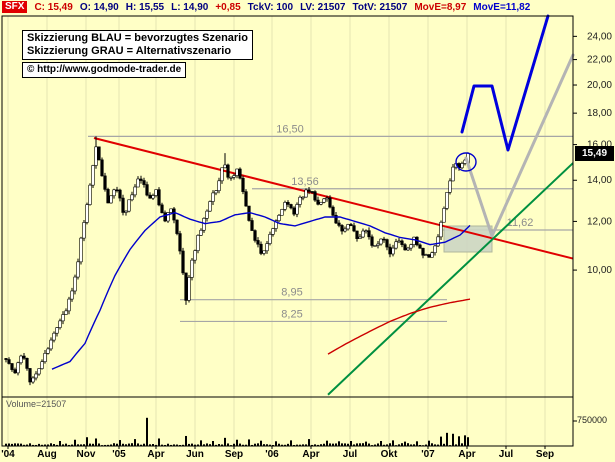 Image resolution: width=615 pixels, height=462 pixels. I want to click on header-segment: L: 14,90, so click(190, 7).